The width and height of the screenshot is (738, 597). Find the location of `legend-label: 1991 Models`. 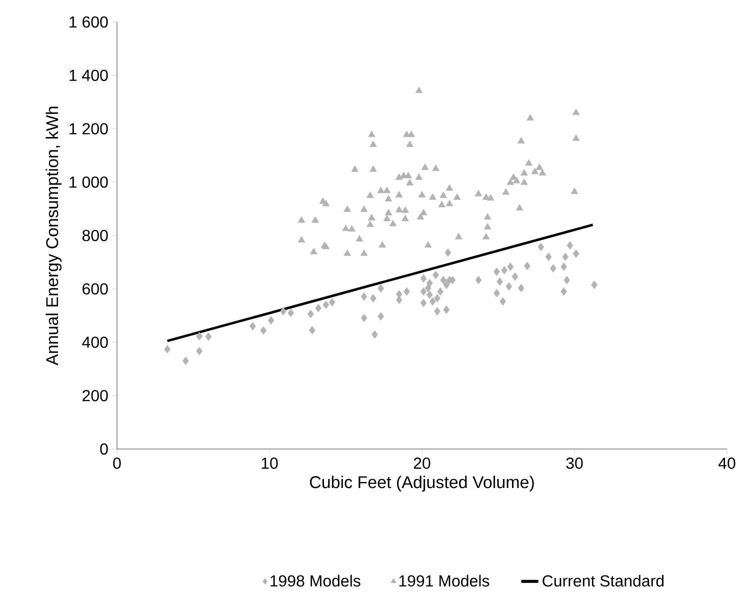

legend-label: 1991 Models is located at coordinates (444, 580).